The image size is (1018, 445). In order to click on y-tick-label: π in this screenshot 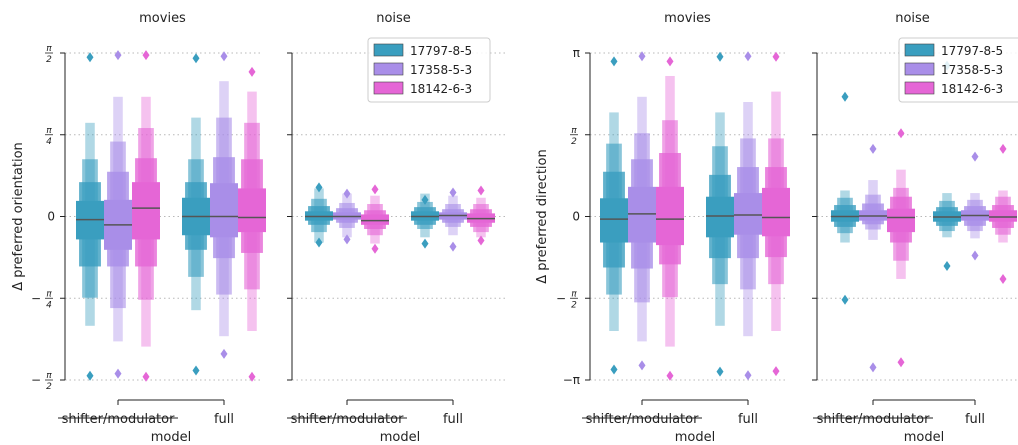, I will do `click(576, 53)`.